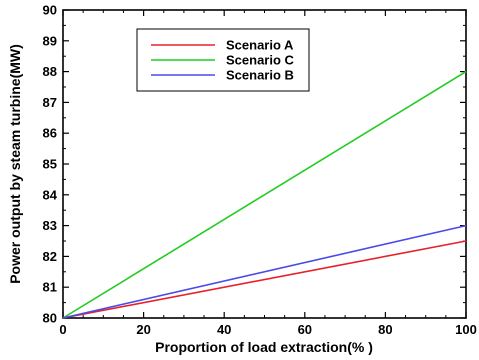 This screenshot has height=360, width=479. I want to click on x-axis-title: Proportion of load extraction(% ), so click(264, 347).